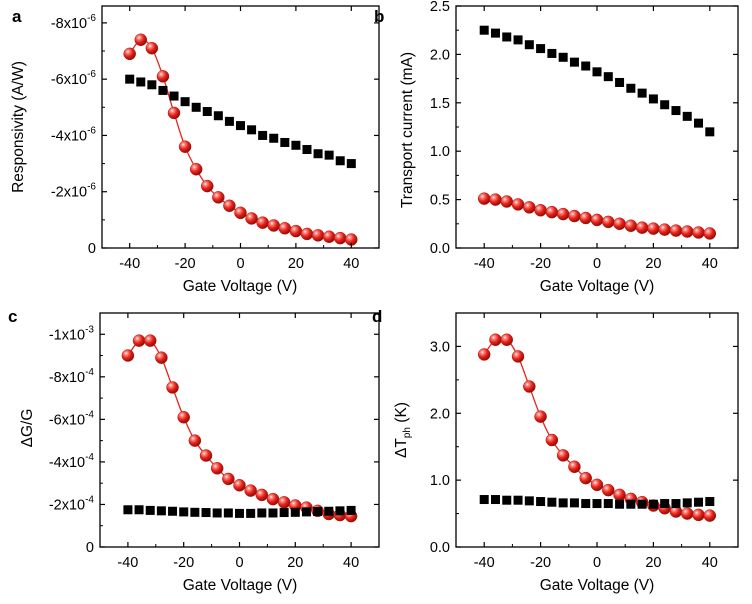 The width and height of the screenshot is (752, 604). Describe the element at coordinates (440, 414) in the screenshot. I see `panel-d-y-tick-label: 2.0` at that location.